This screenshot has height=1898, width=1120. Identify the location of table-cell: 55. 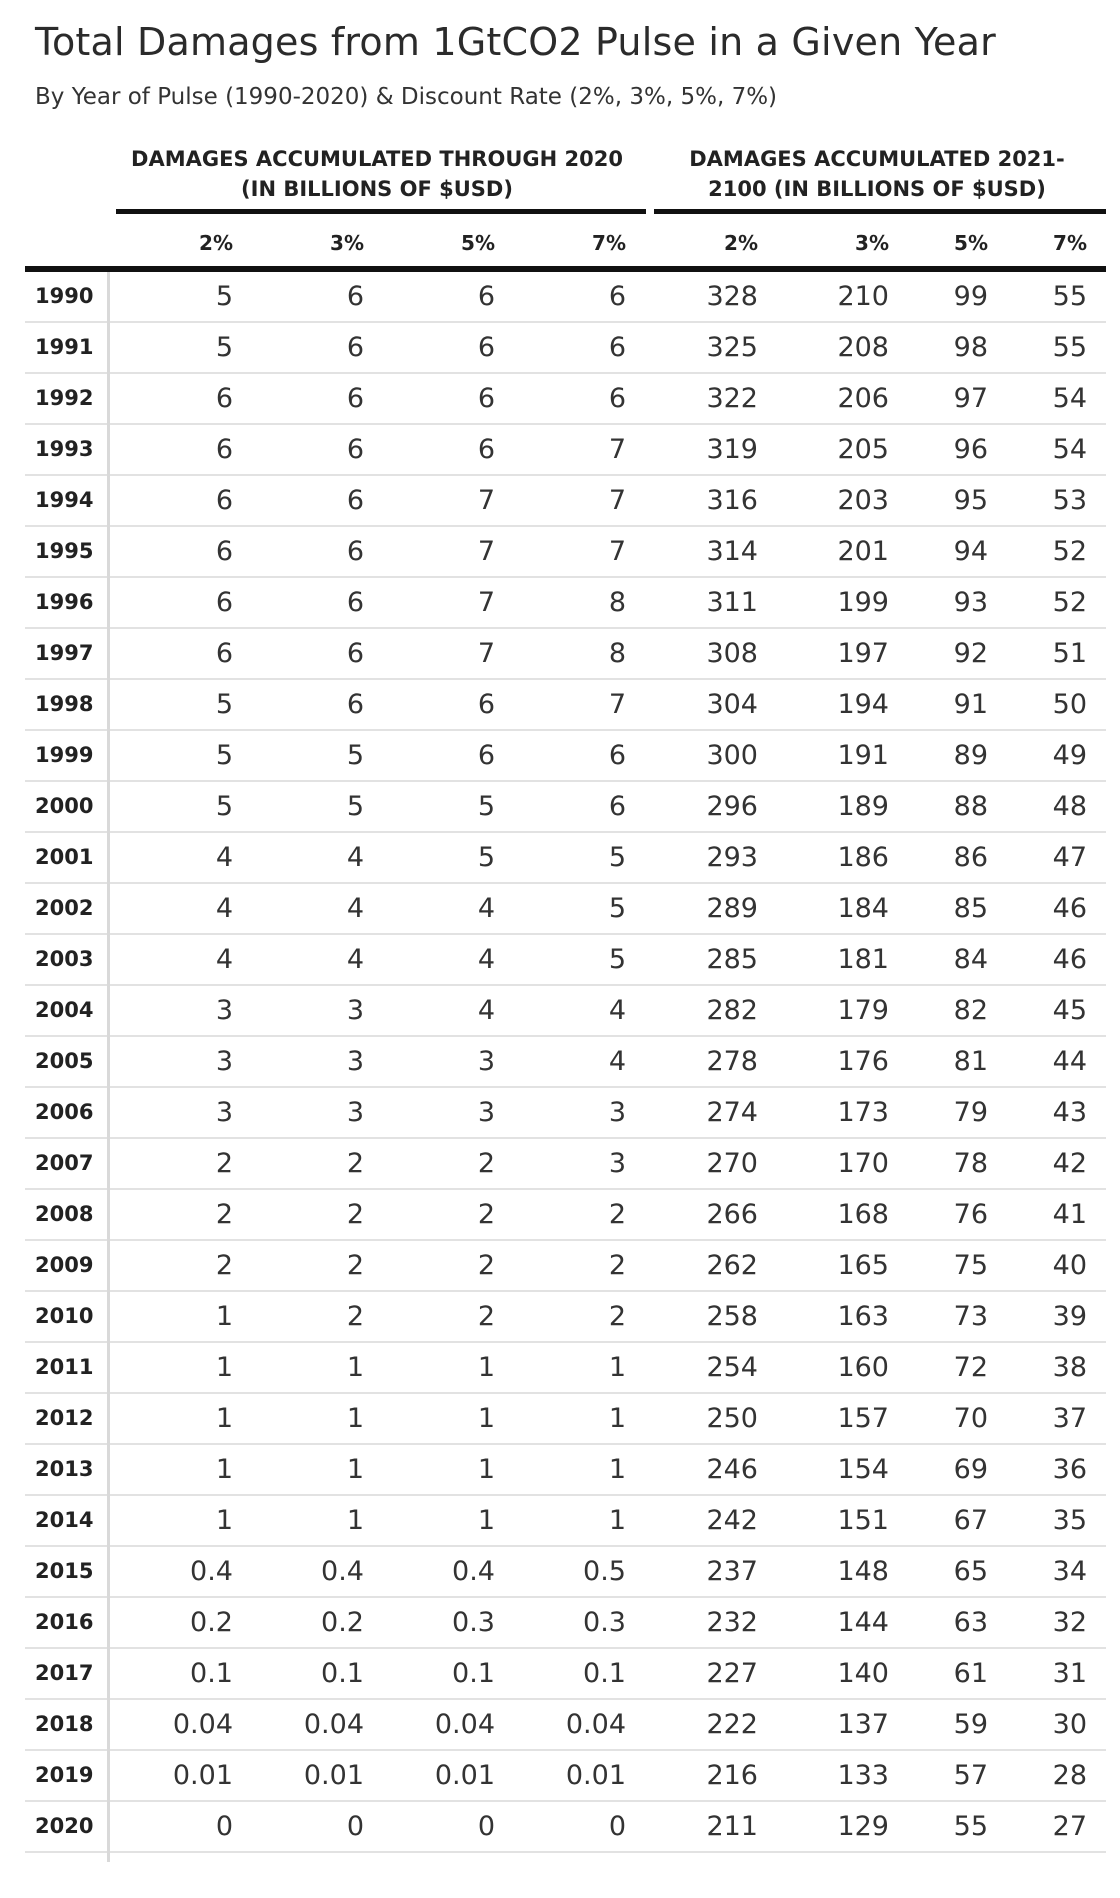
(1069, 347).